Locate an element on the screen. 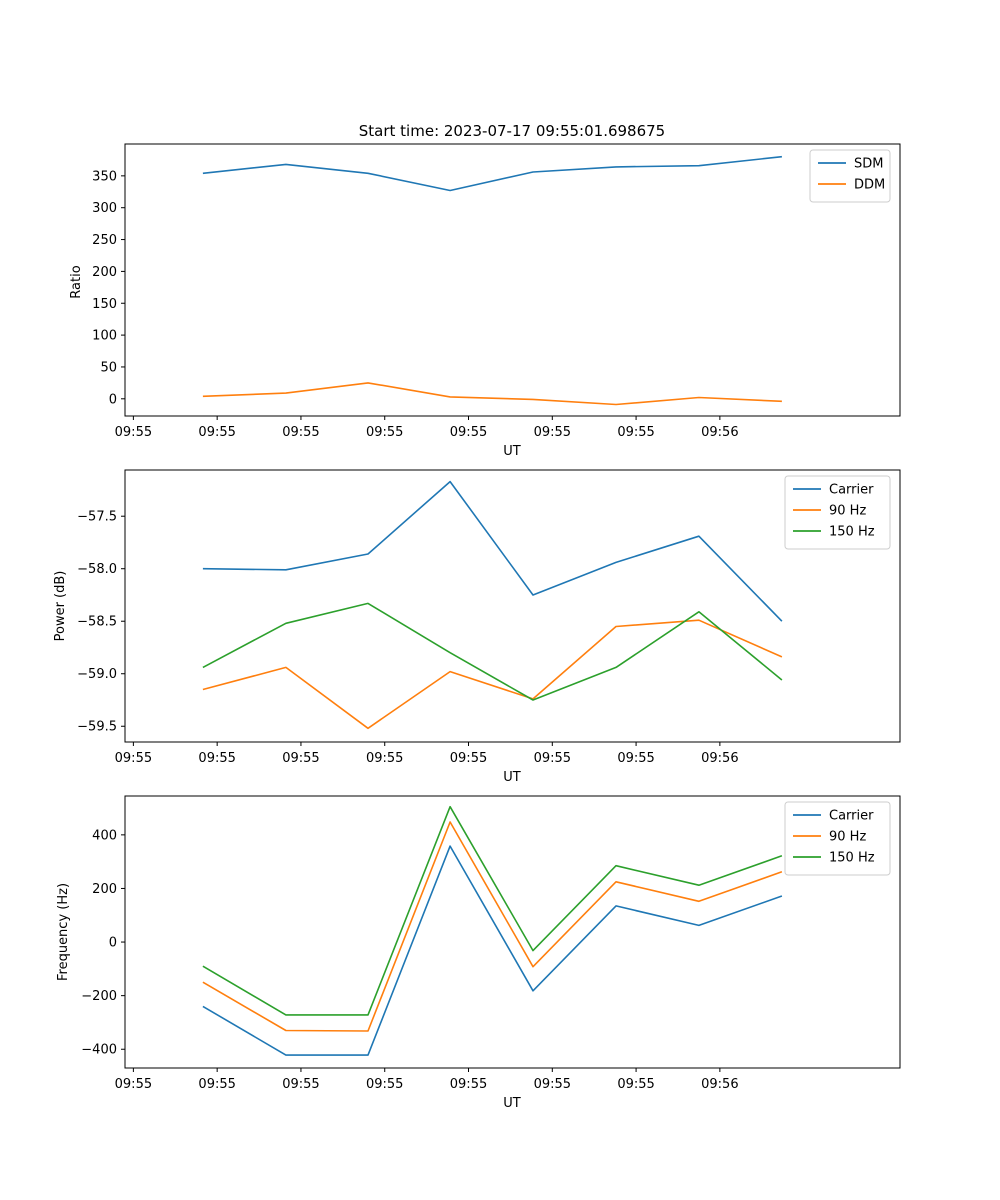  y-tick-label: 100 is located at coordinates (104, 336).